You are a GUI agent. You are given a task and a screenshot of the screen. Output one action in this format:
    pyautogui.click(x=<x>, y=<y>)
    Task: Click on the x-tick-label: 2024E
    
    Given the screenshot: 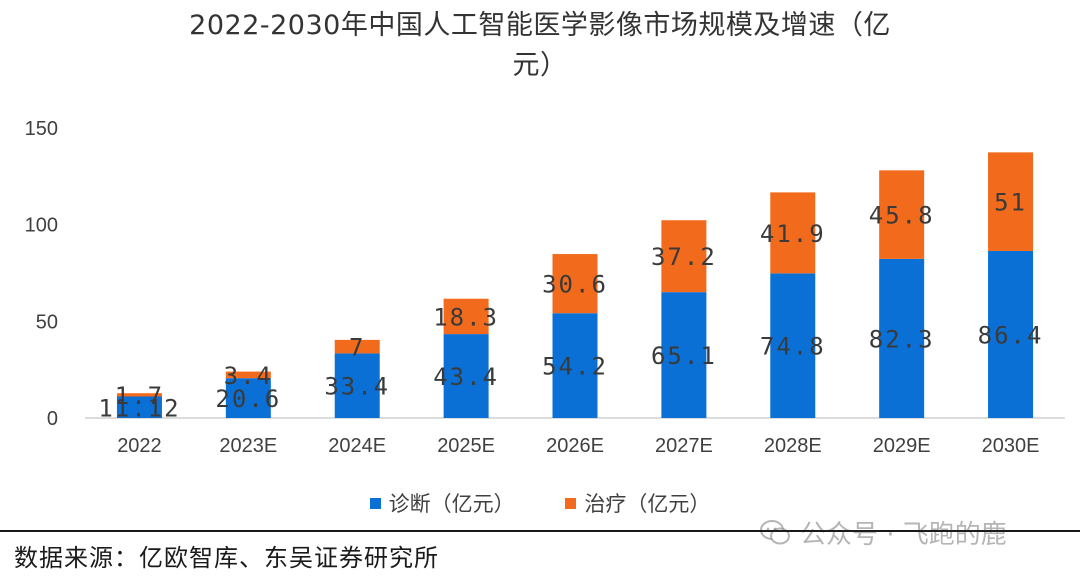 What is the action you would take?
    pyautogui.click(x=357, y=446)
    